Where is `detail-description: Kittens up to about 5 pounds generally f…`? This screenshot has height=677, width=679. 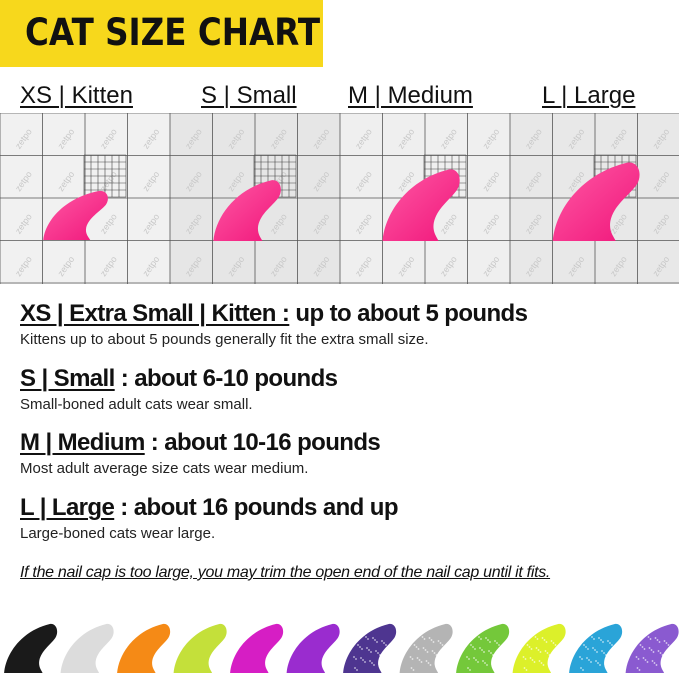 detail-description: Kittens up to about 5 pounds generally f… is located at coordinates (224, 339).